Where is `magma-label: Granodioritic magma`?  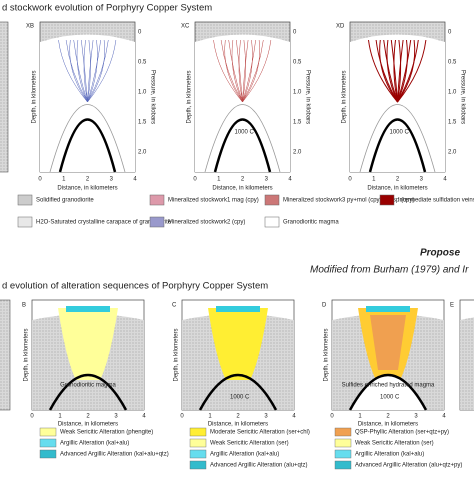
magma-label: Granodioritic magma is located at coordinates (88, 386).